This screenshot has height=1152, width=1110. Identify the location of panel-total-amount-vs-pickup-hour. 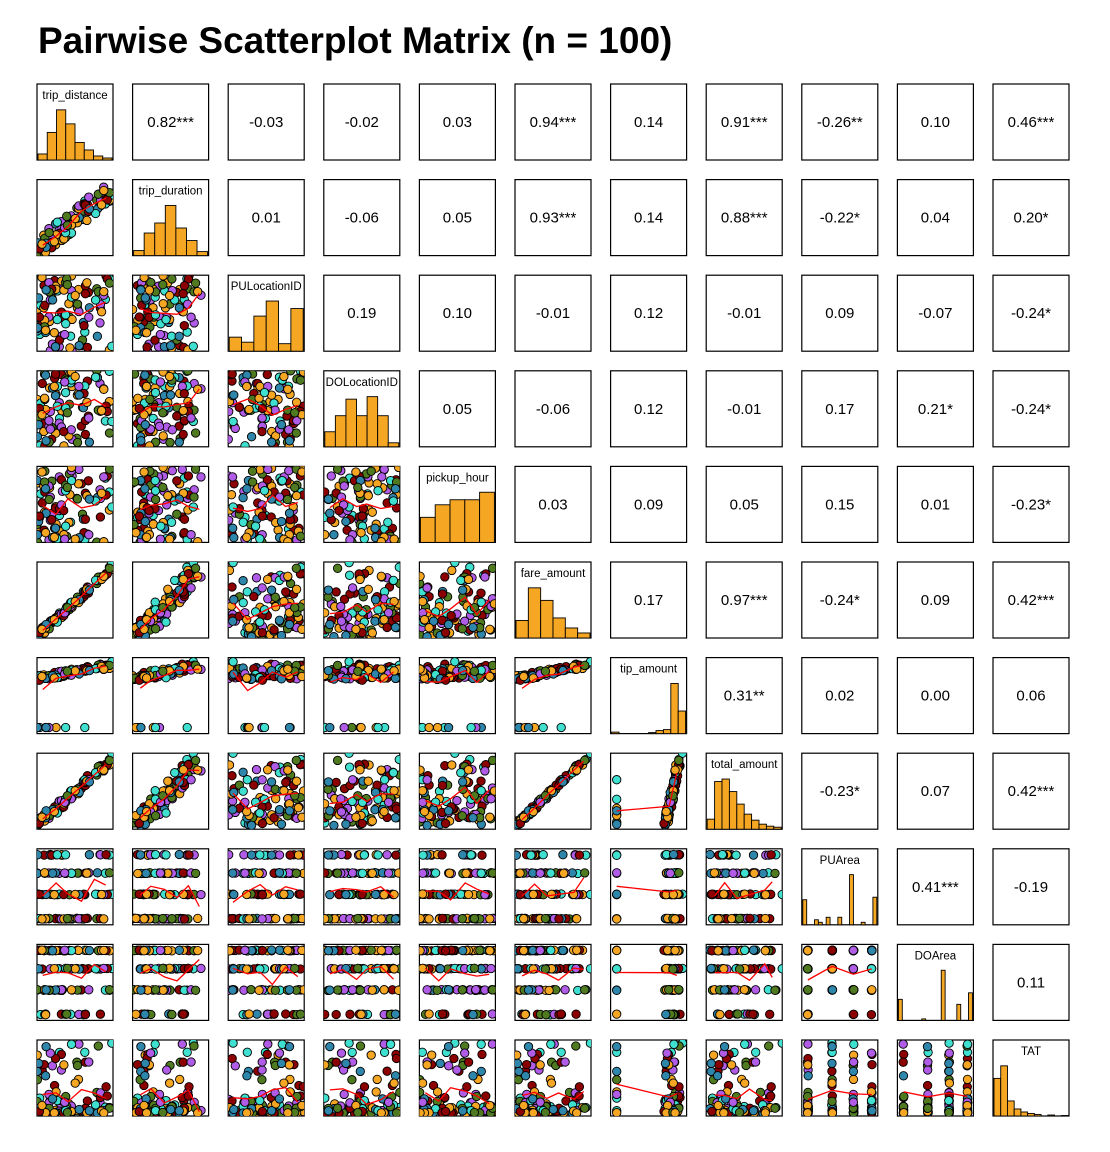
(457, 791).